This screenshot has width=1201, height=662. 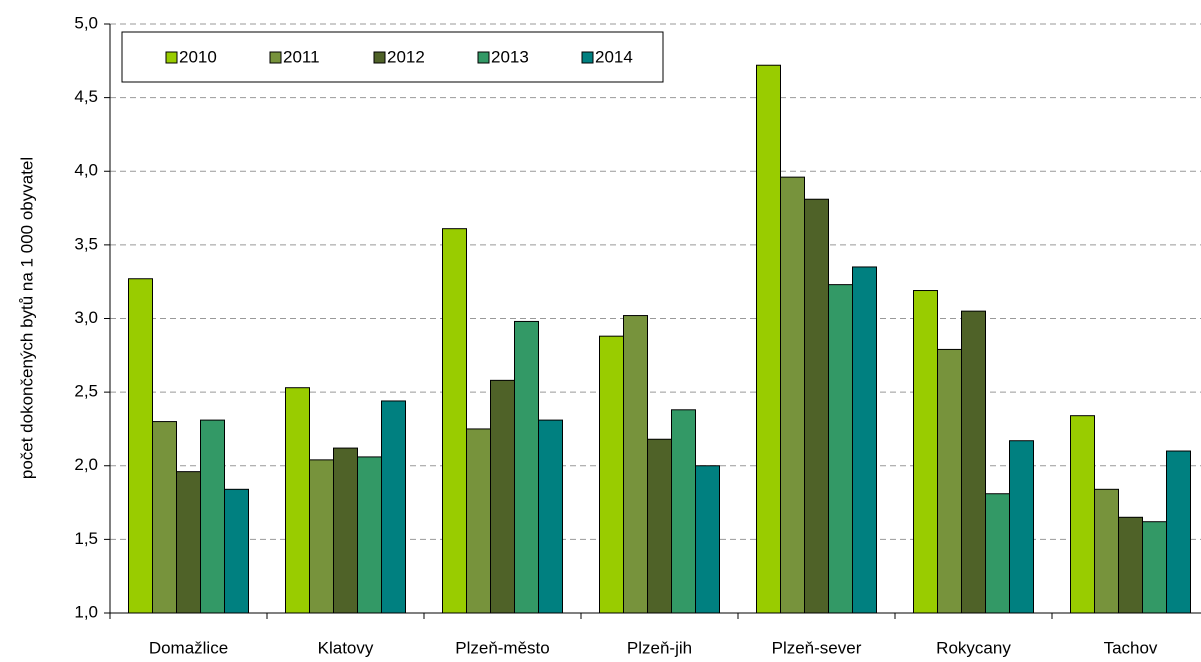 I want to click on legend-label: 2014, so click(x=614, y=56).